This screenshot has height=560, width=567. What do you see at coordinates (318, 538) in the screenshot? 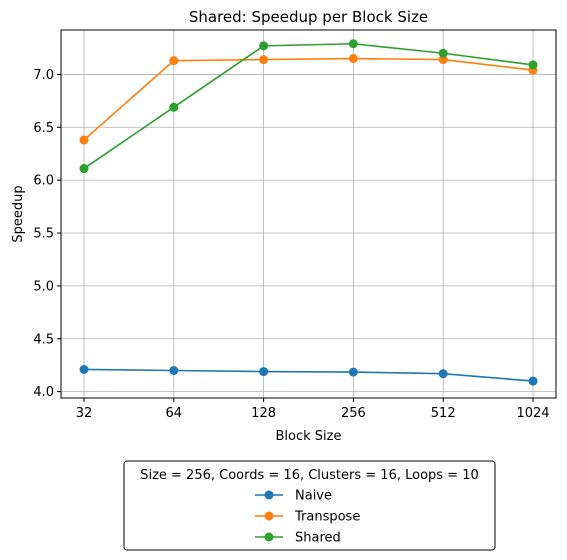
I see `legend-label-shared: Shared` at bounding box center [318, 538].